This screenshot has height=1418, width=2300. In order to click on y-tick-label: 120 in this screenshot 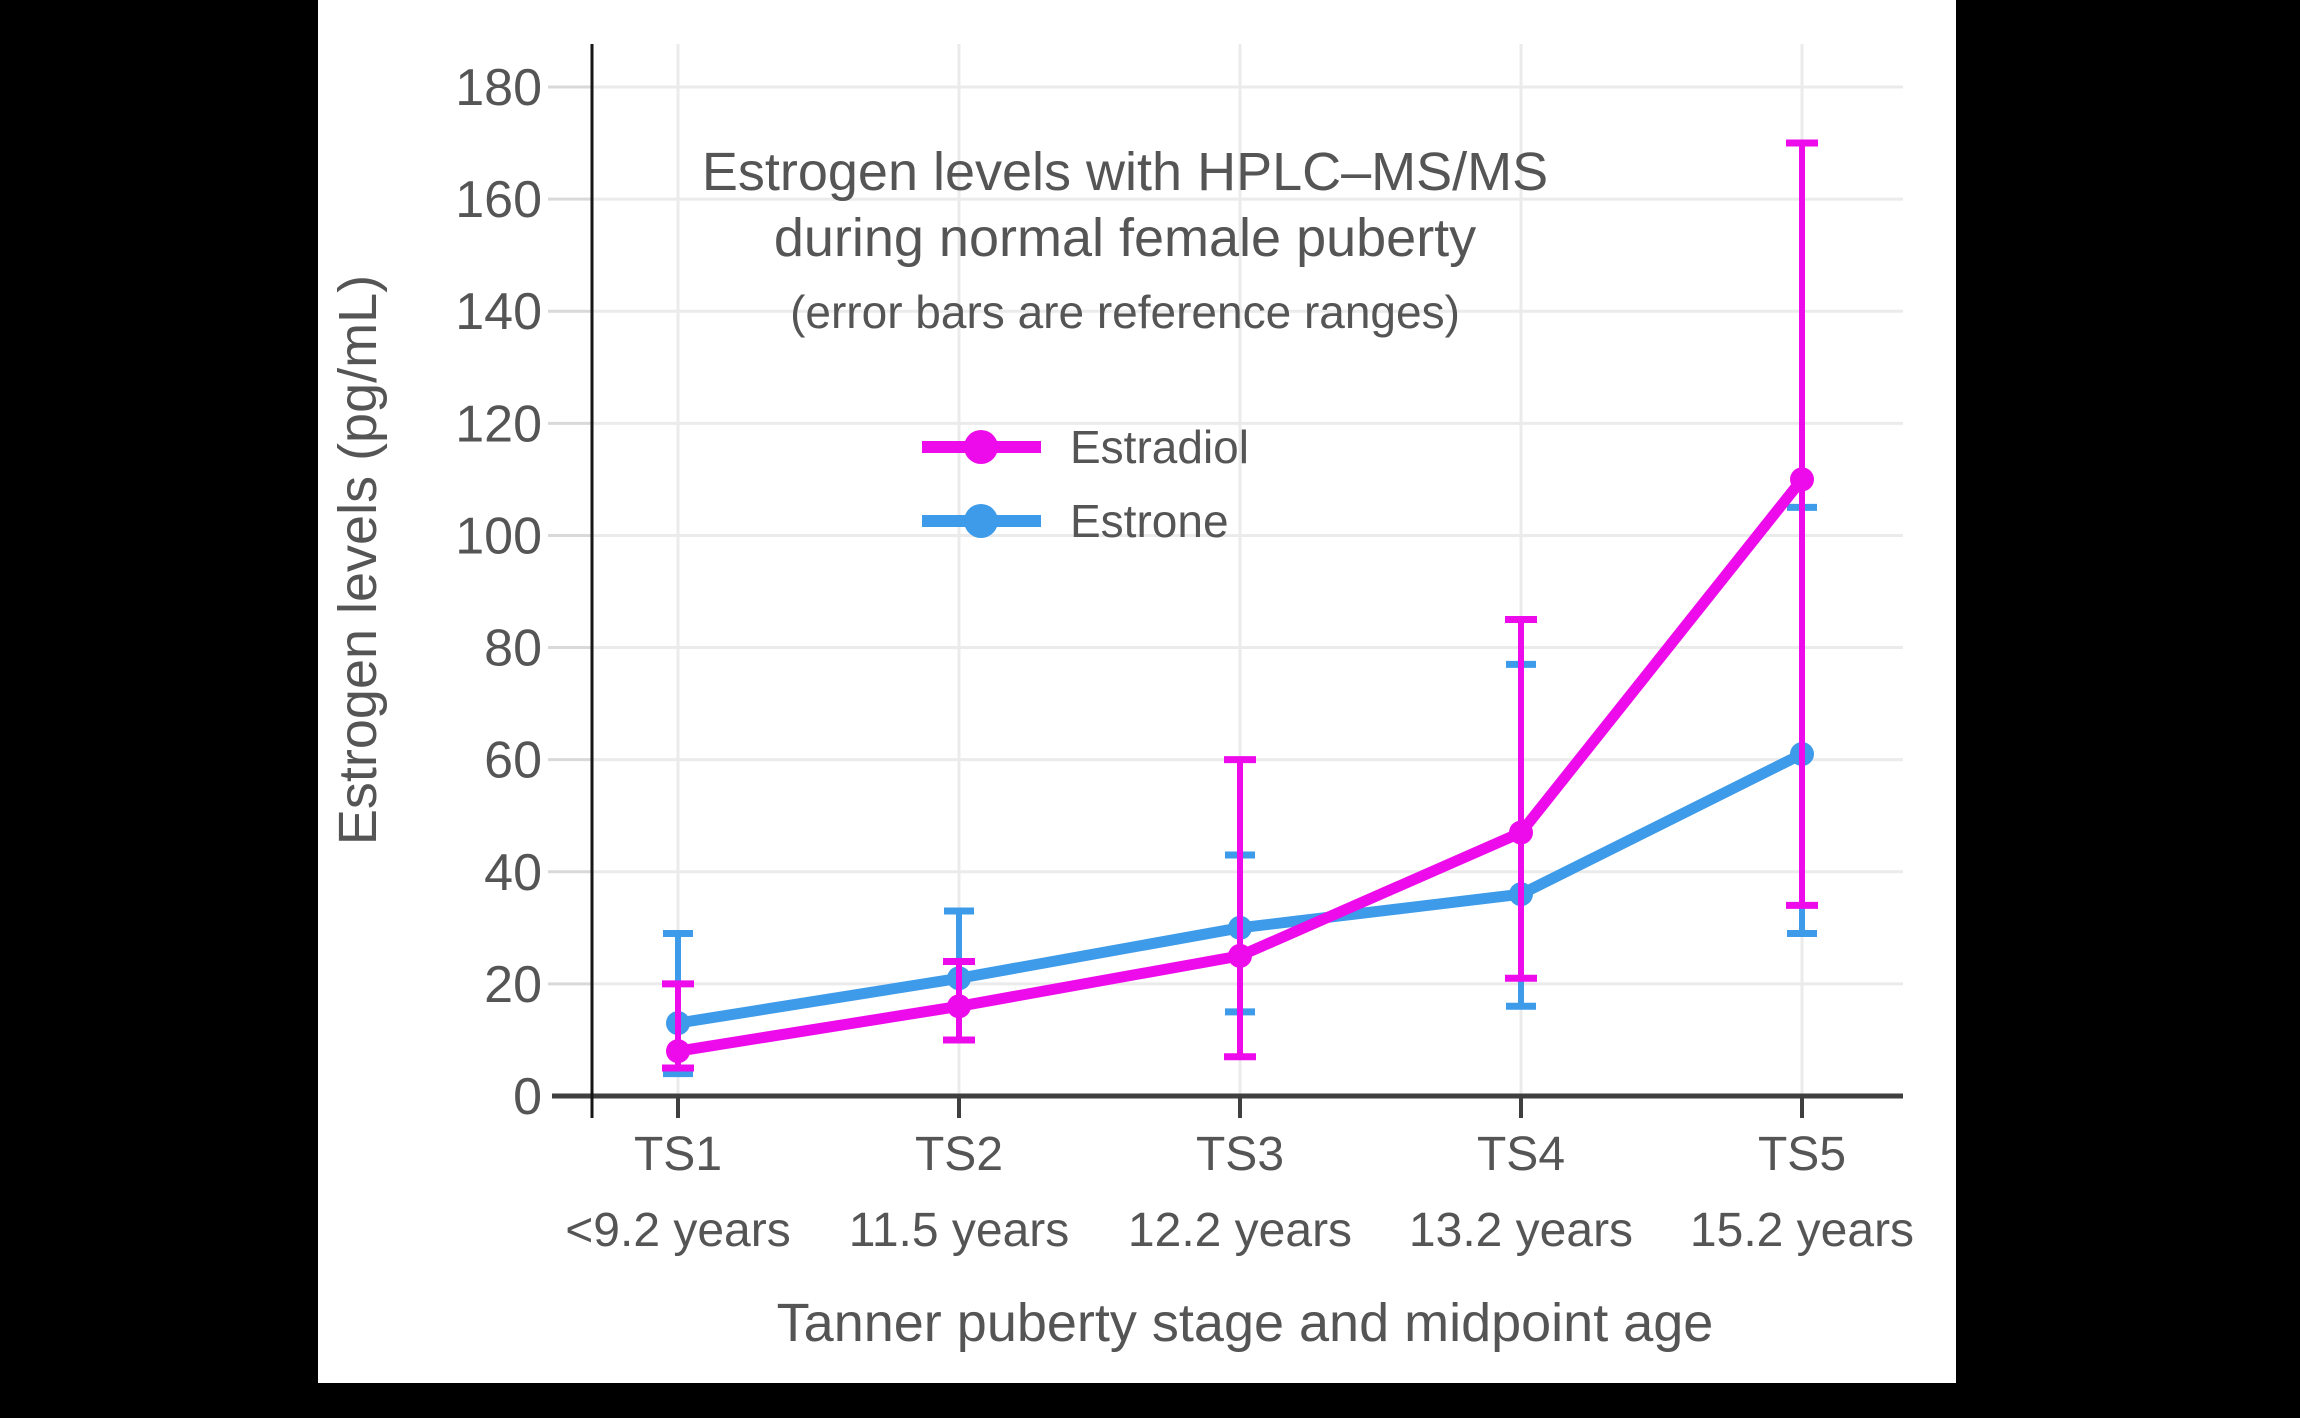, I will do `click(498, 424)`.